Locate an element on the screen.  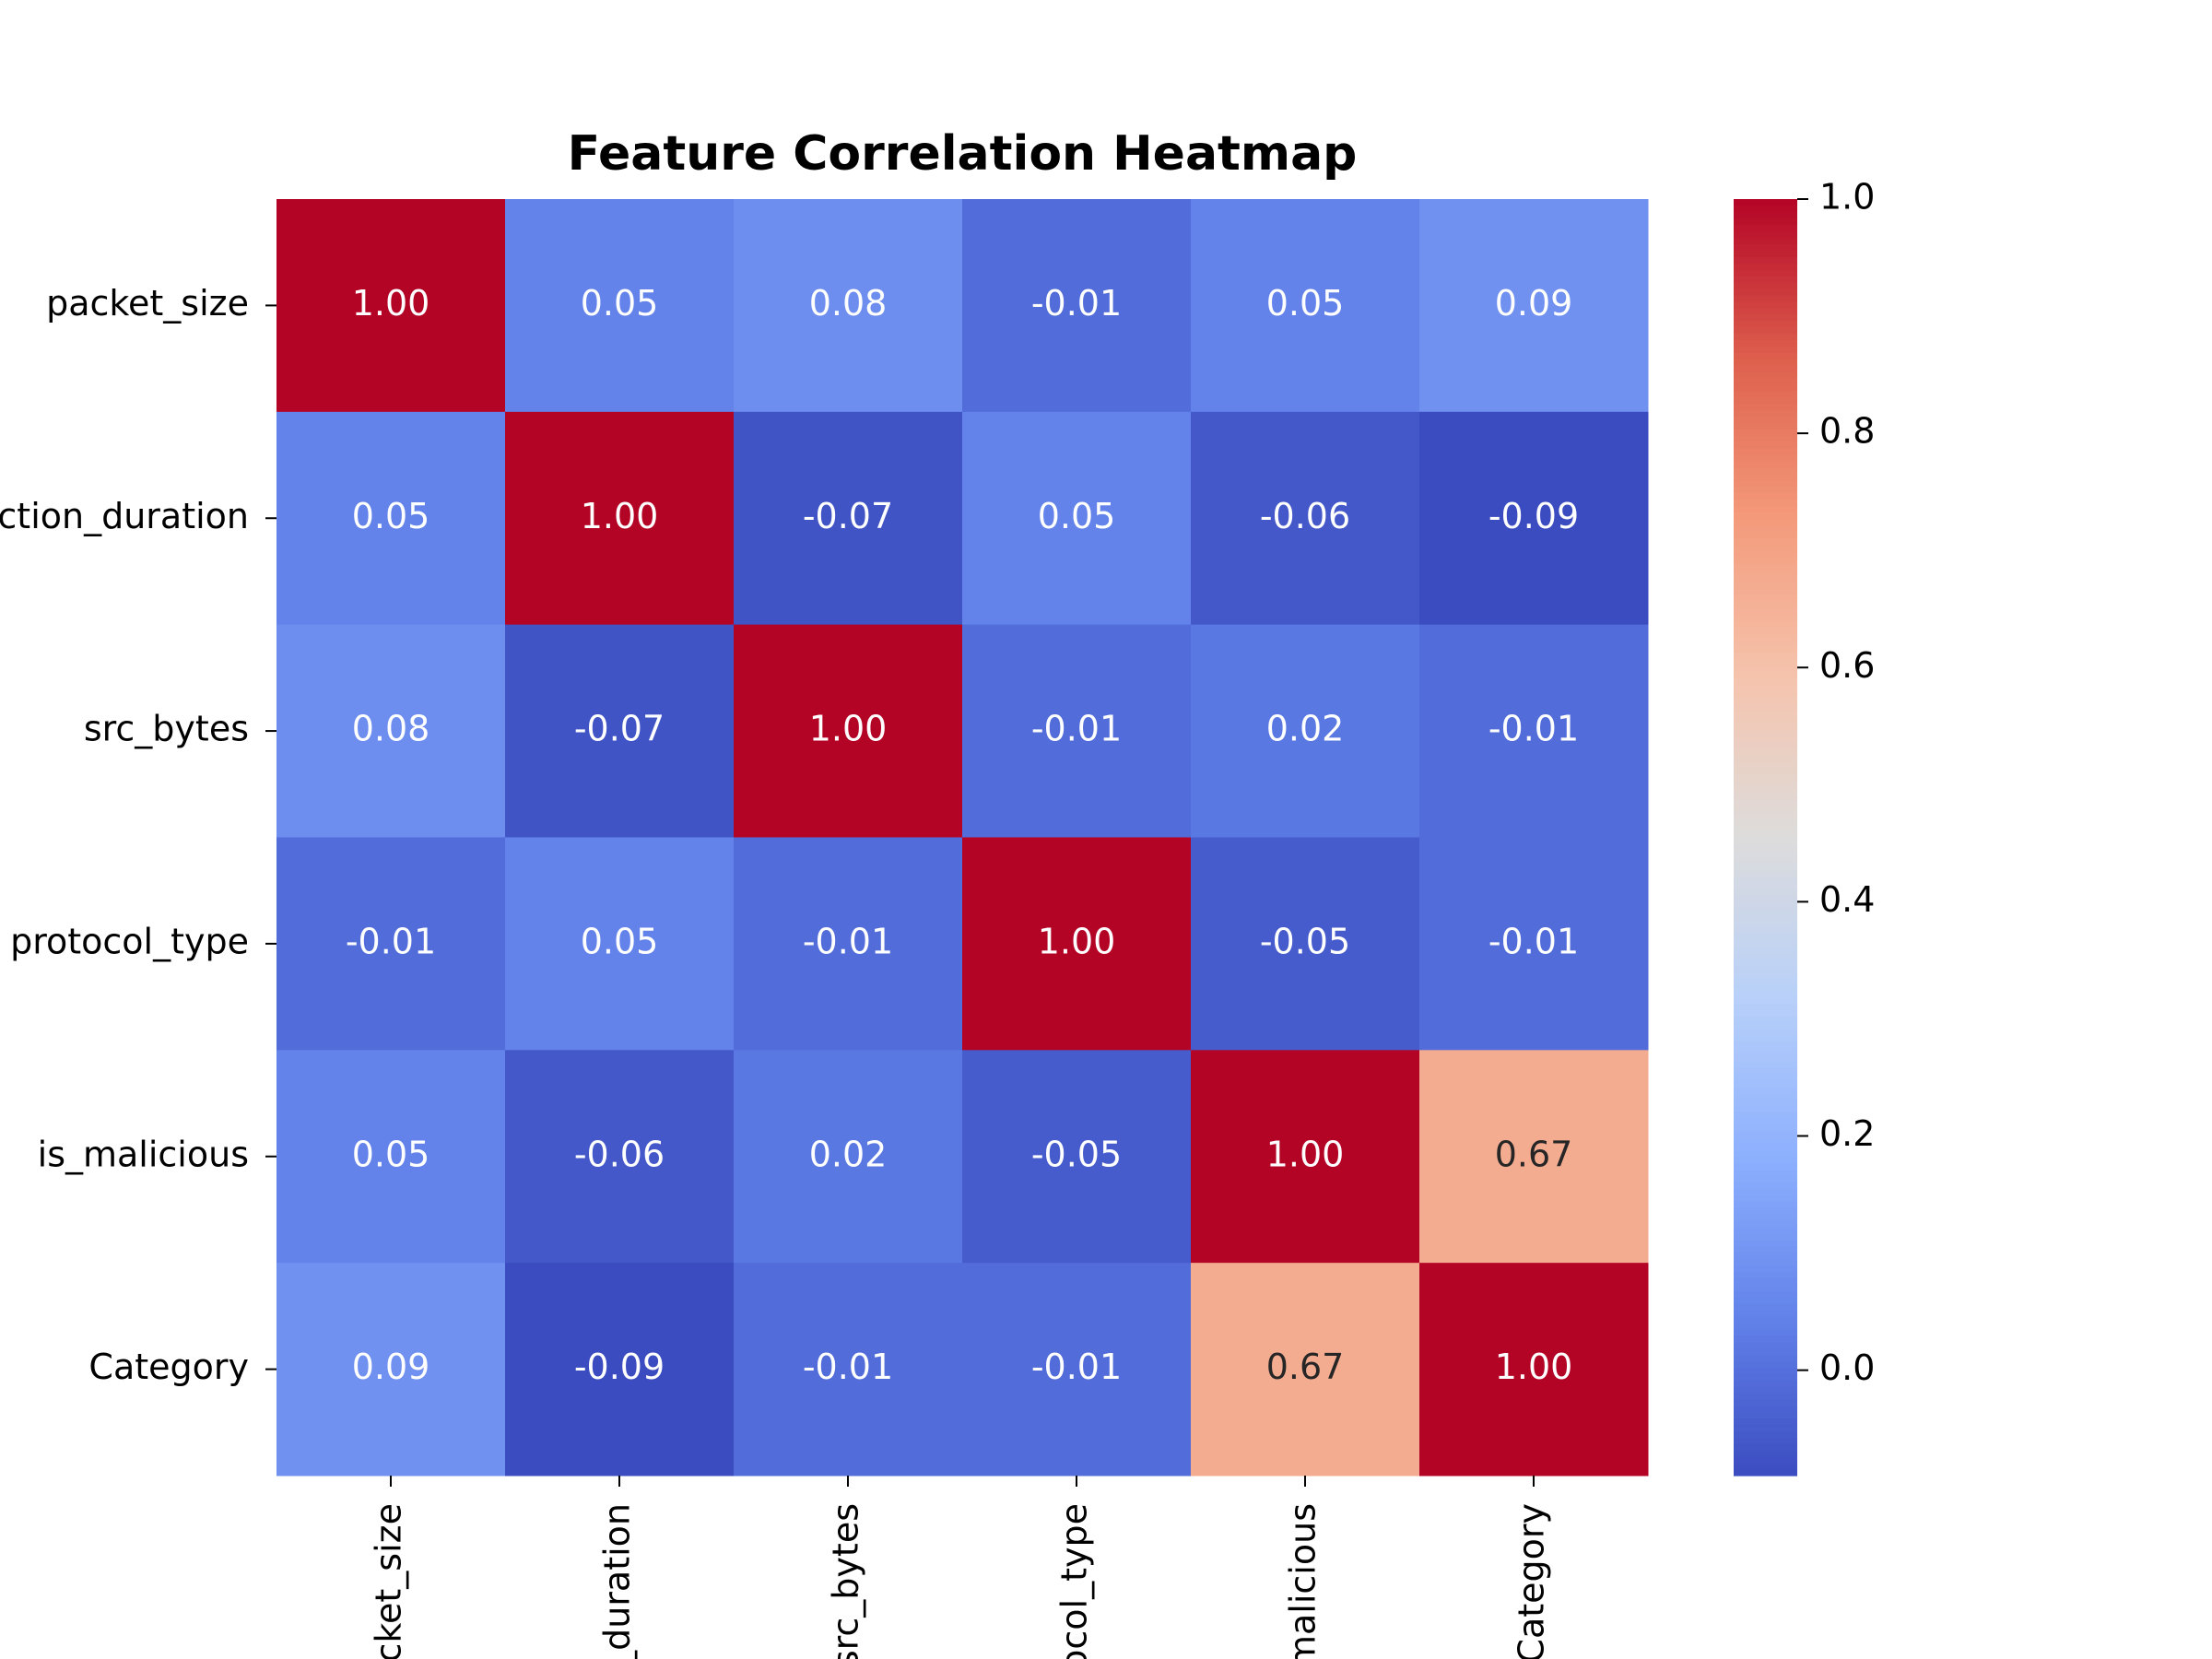
y-tick-label: src_bytes is located at coordinates (166, 729).